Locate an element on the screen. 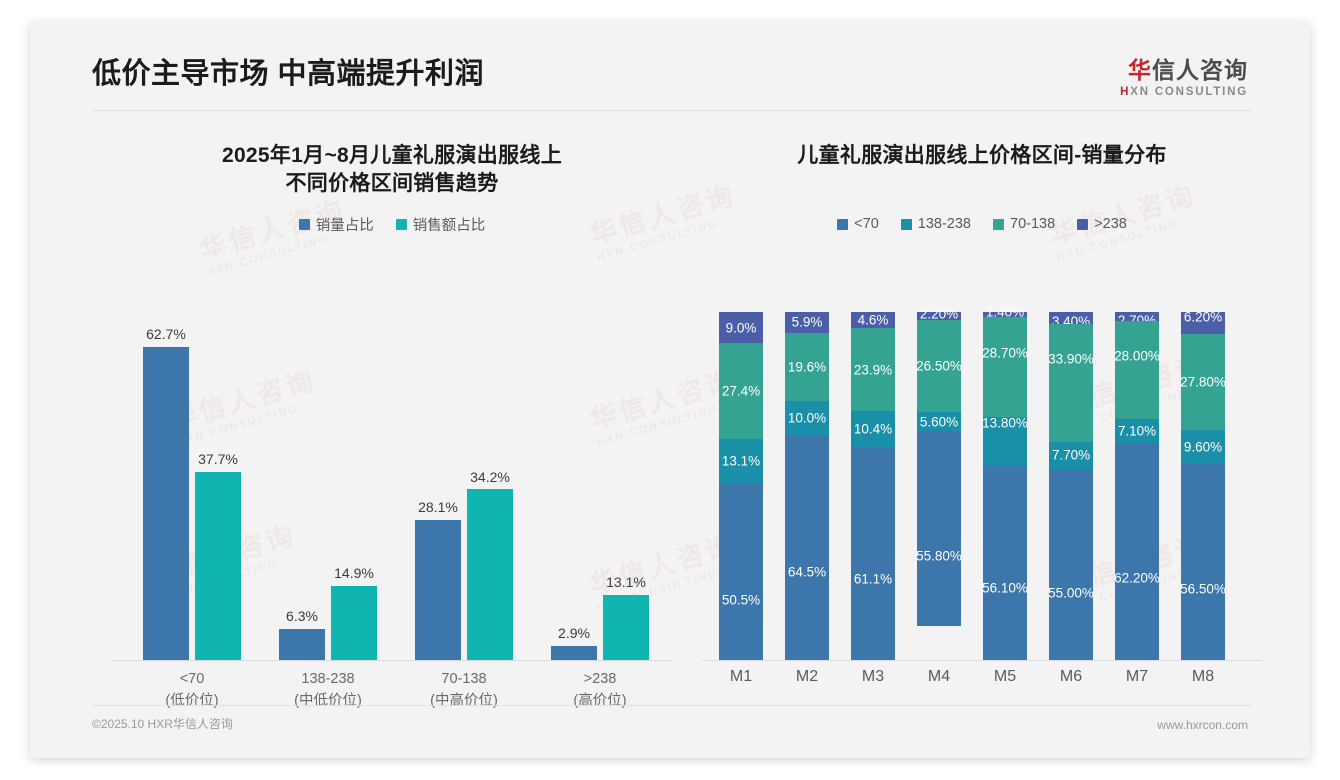  segment-70-138: 26.50% is located at coordinates (939, 365).